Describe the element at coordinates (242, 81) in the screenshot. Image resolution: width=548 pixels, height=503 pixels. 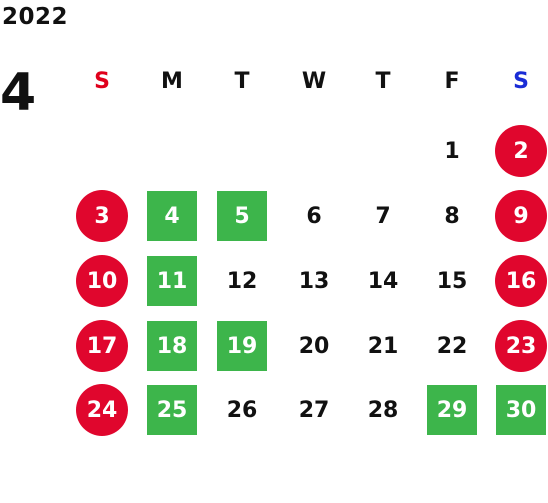
I see `weekday-header-tuesday: T` at that location.